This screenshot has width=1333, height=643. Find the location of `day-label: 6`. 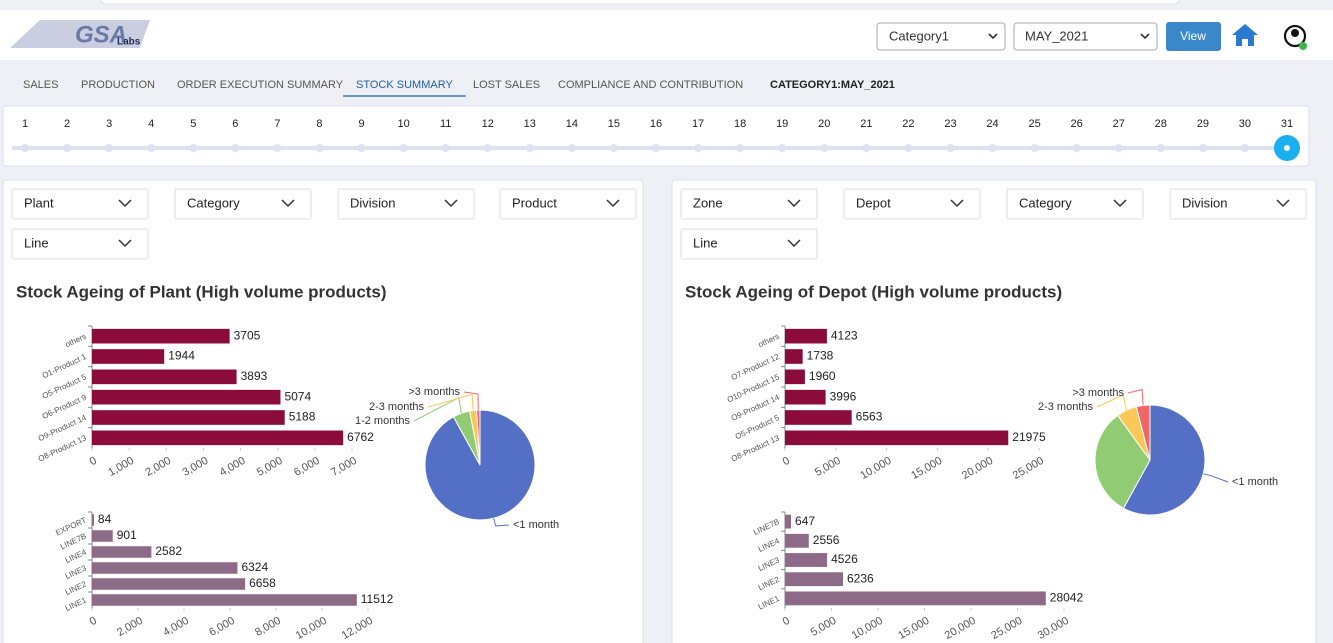

day-label: 6 is located at coordinates (235, 124).